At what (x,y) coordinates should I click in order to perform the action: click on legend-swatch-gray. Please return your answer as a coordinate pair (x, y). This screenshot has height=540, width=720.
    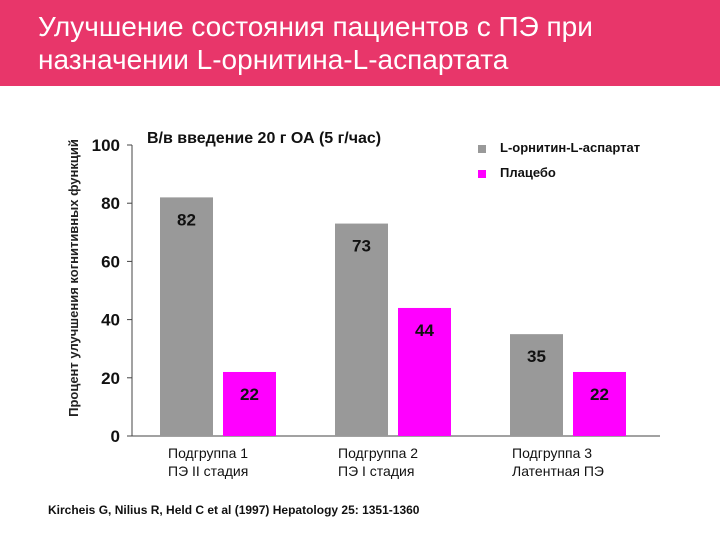
    Looking at the image, I should click on (482, 148).